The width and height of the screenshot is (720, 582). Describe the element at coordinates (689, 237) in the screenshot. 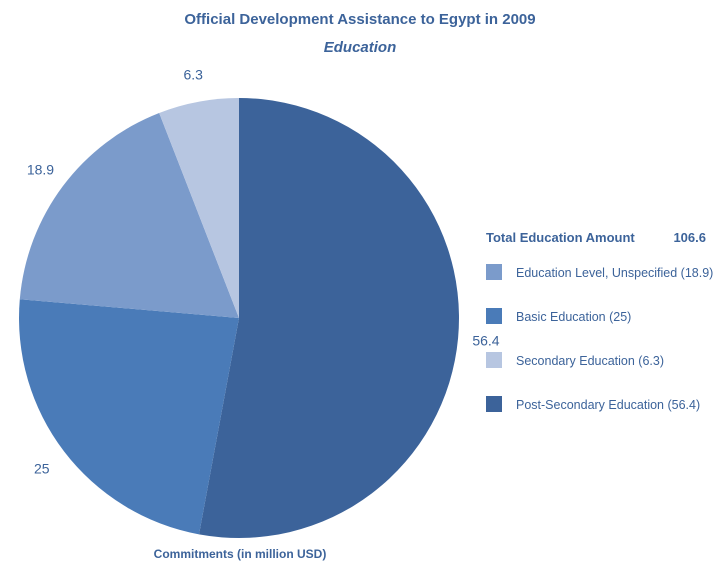

I see `total-value: 106.6` at that location.